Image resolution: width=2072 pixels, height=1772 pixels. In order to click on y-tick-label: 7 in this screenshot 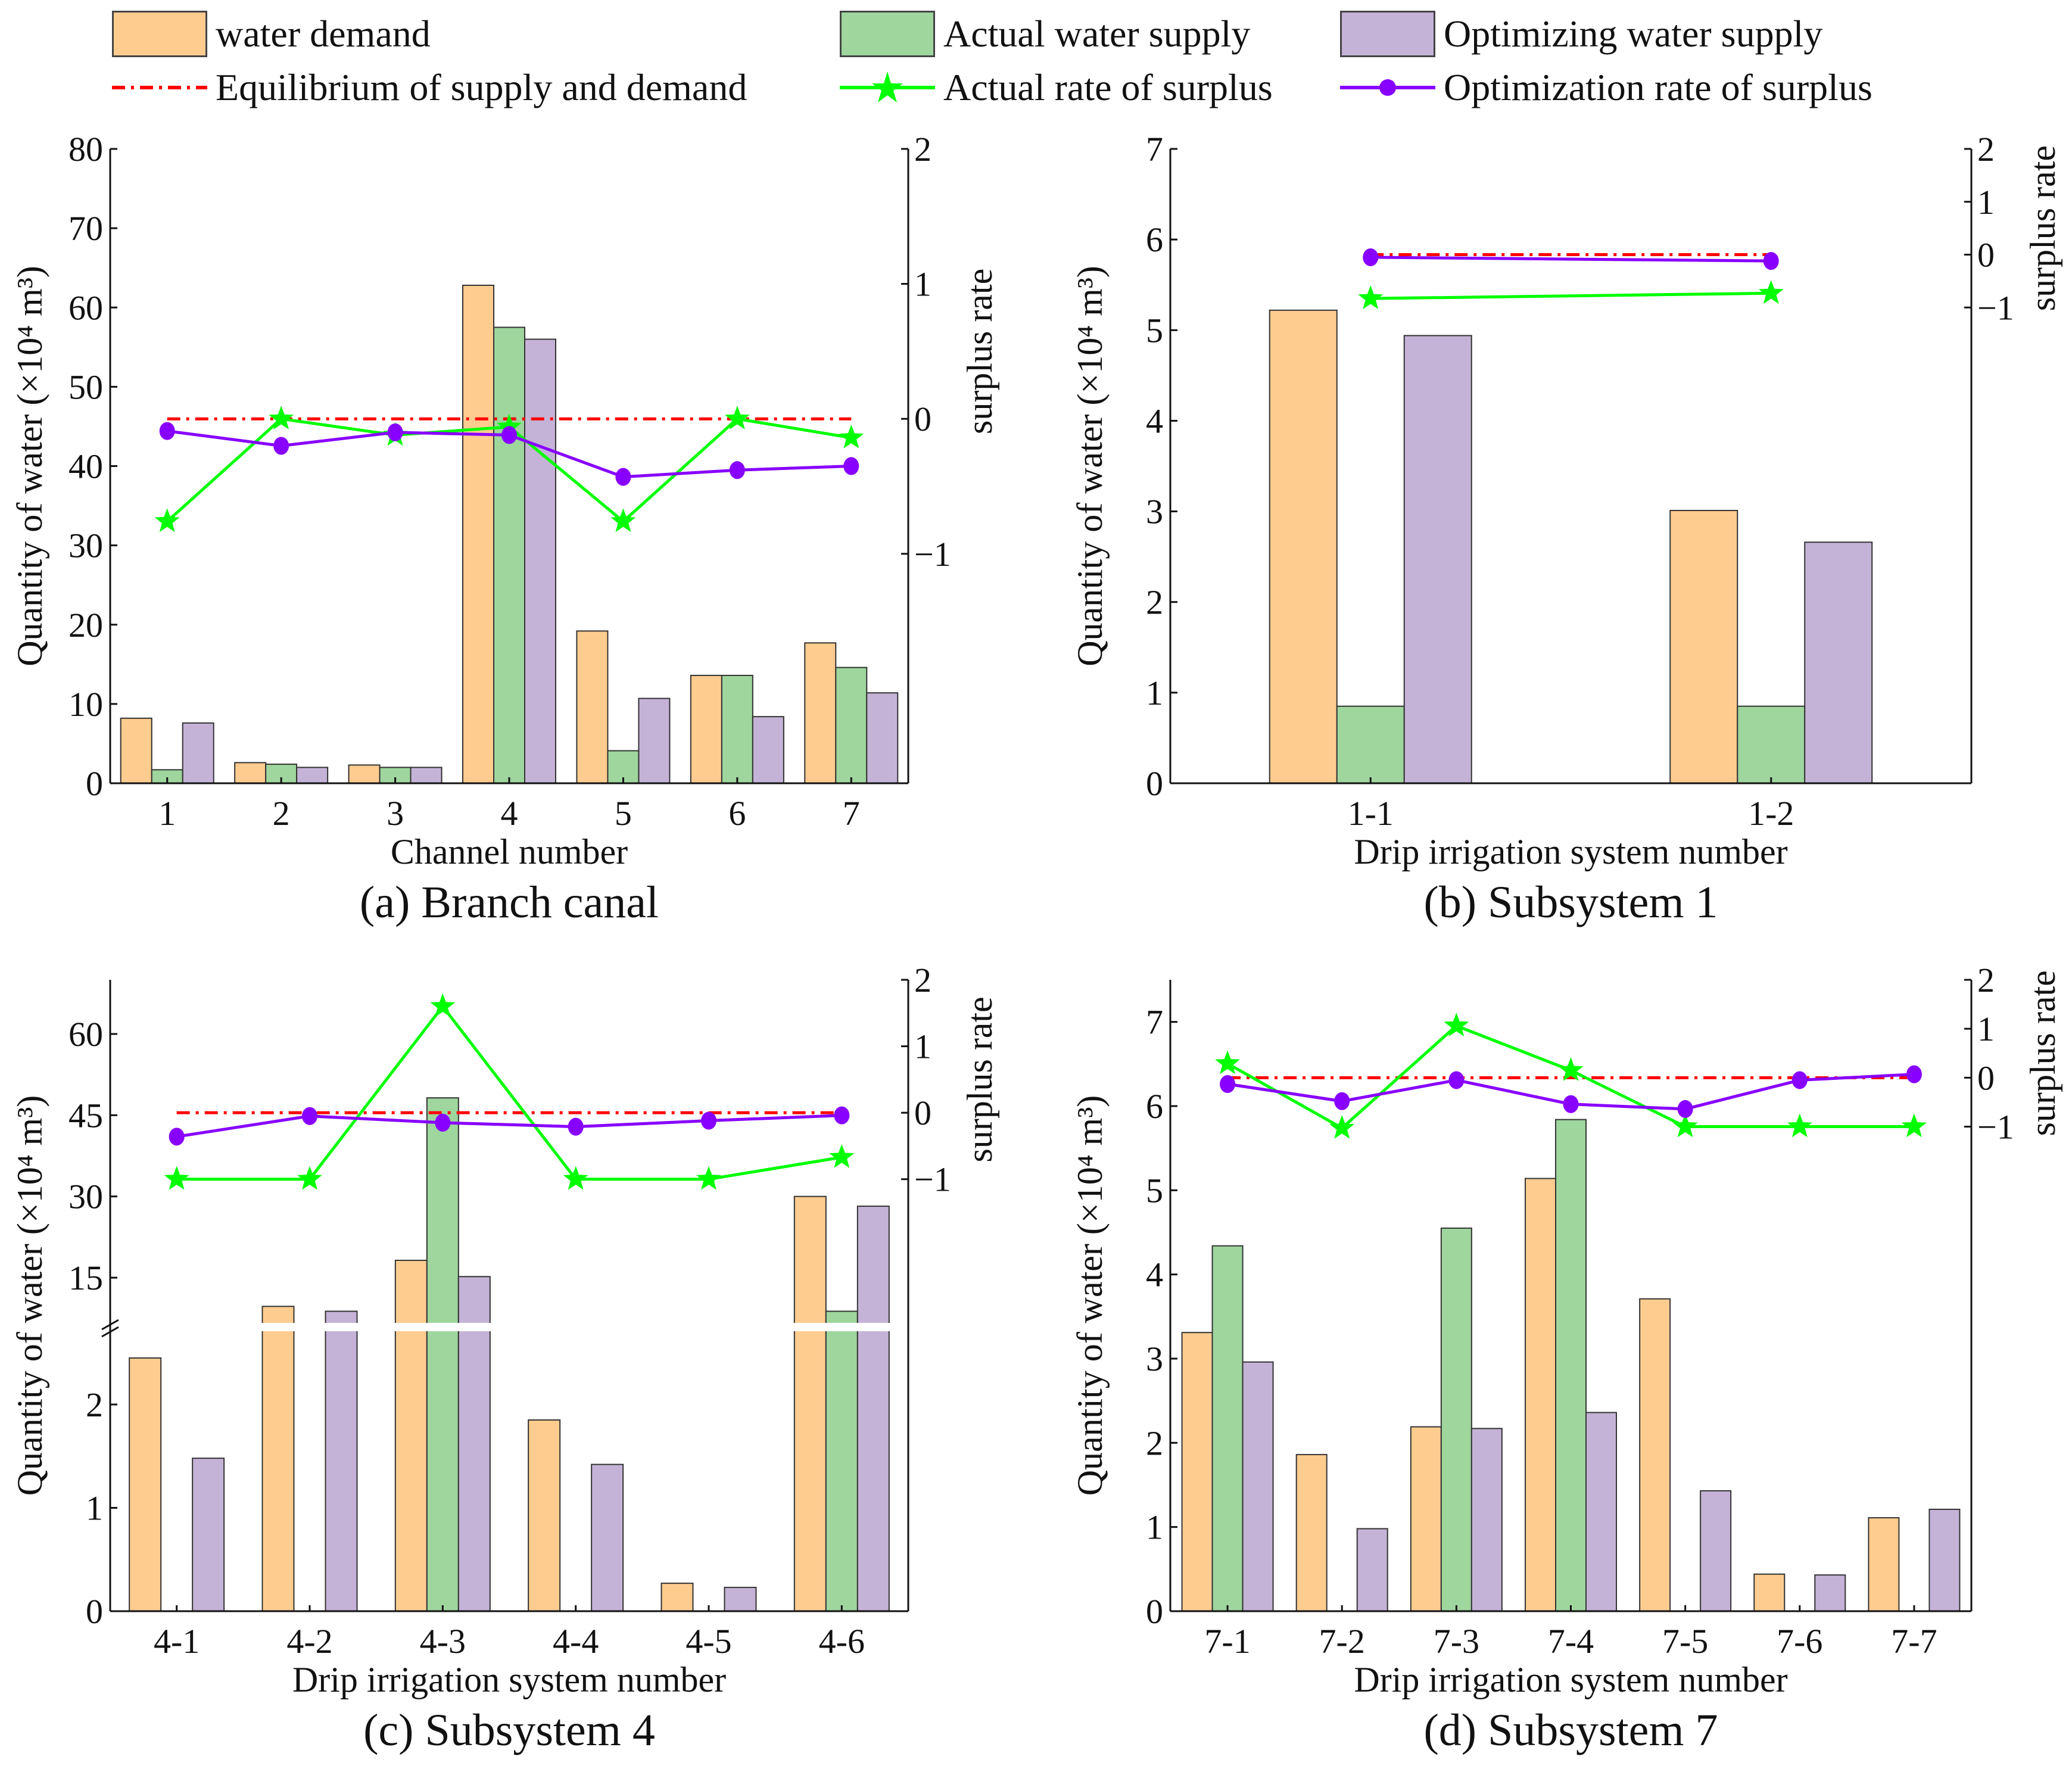, I will do `click(1154, 149)`.